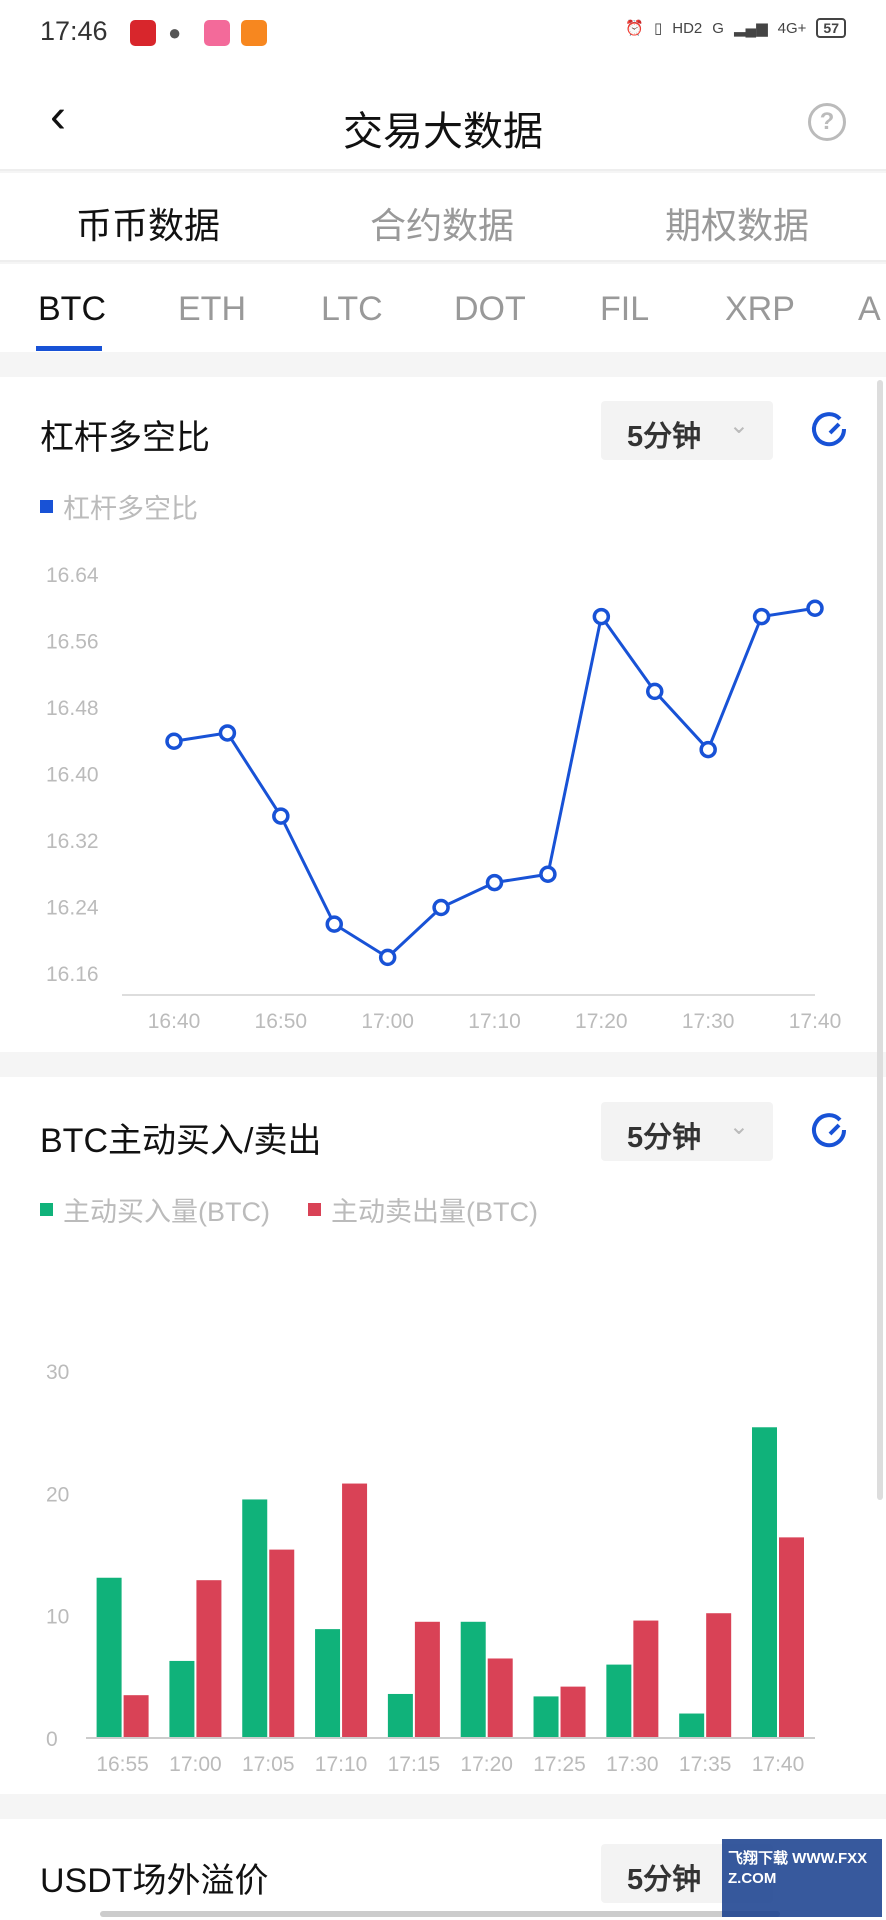  Describe the element at coordinates (46, 506) in the screenshot. I see `legend-swatch` at that location.